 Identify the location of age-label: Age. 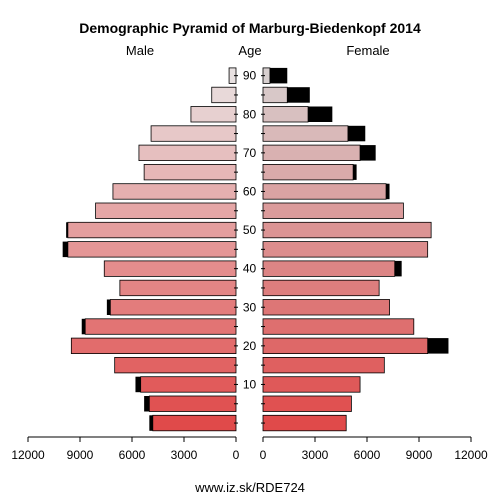
(249, 50).